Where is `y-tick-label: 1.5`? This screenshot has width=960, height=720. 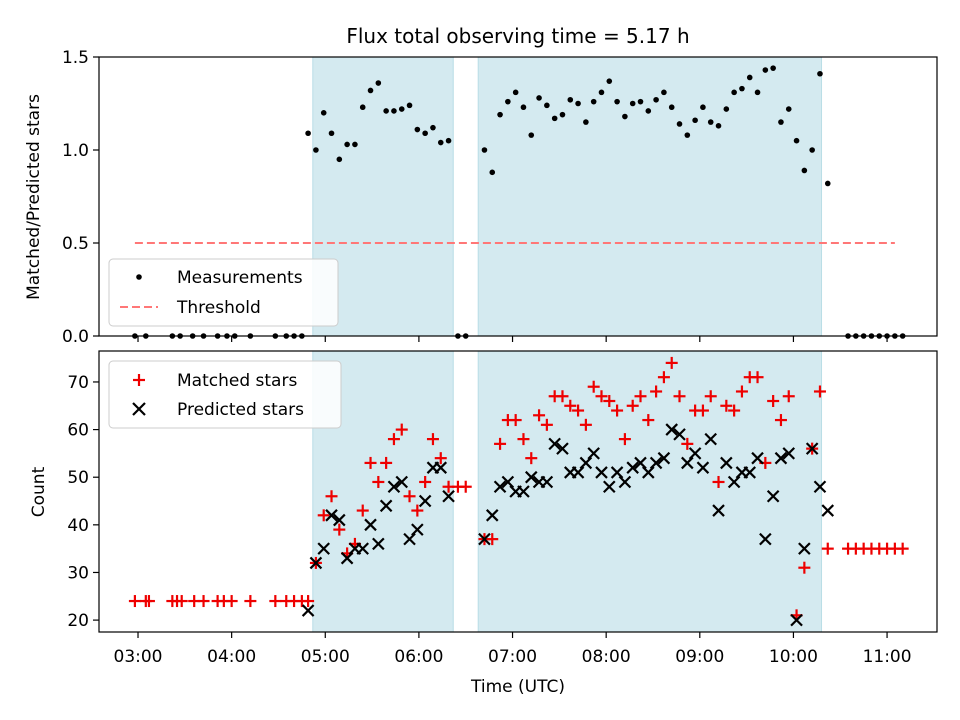 y-tick-label: 1.5 is located at coordinates (75, 58).